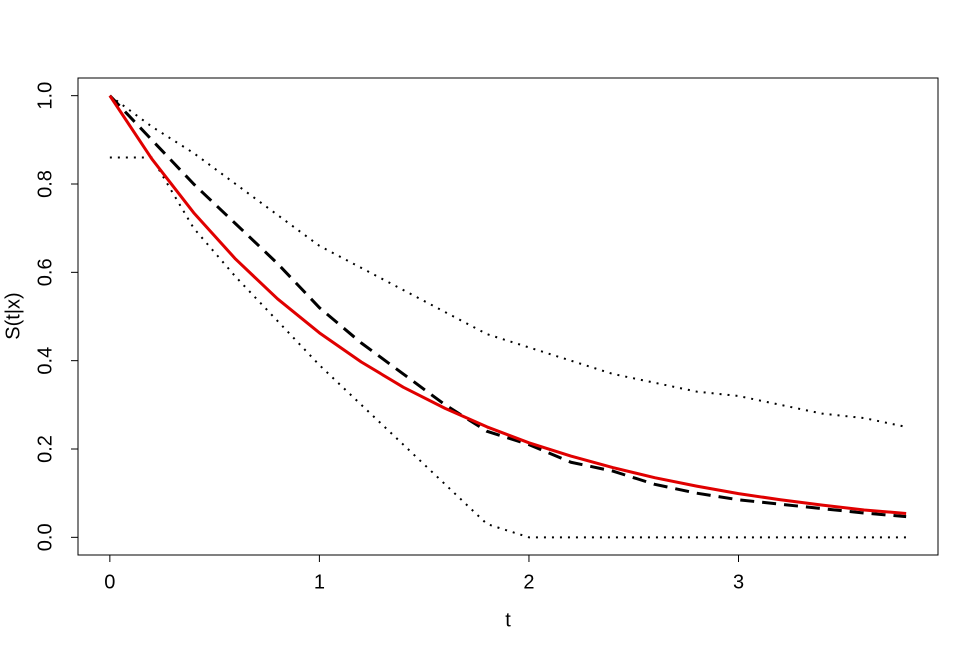 The width and height of the screenshot is (979, 653). What do you see at coordinates (45, 184) in the screenshot?
I see `y-tick-label: 0.8` at bounding box center [45, 184].